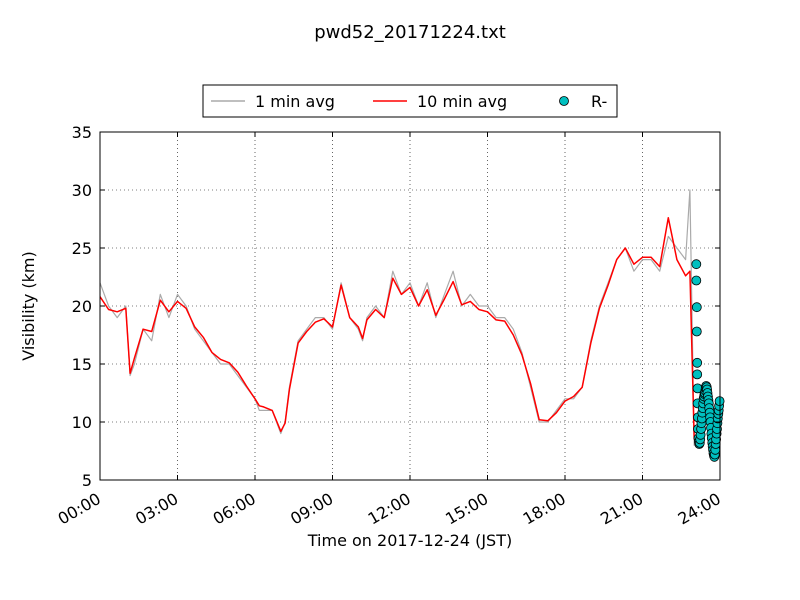  I want to click on x-tick-label: 21:00, so click(621, 509).